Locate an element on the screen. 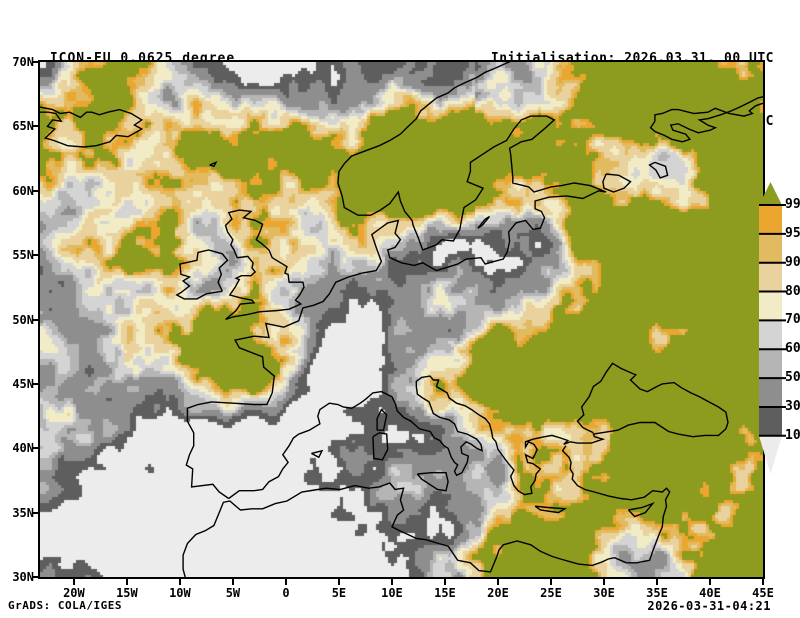 Image resolution: width=800 pixels, height=618 pixels. lon-label: 30E is located at coordinates (604, 593).